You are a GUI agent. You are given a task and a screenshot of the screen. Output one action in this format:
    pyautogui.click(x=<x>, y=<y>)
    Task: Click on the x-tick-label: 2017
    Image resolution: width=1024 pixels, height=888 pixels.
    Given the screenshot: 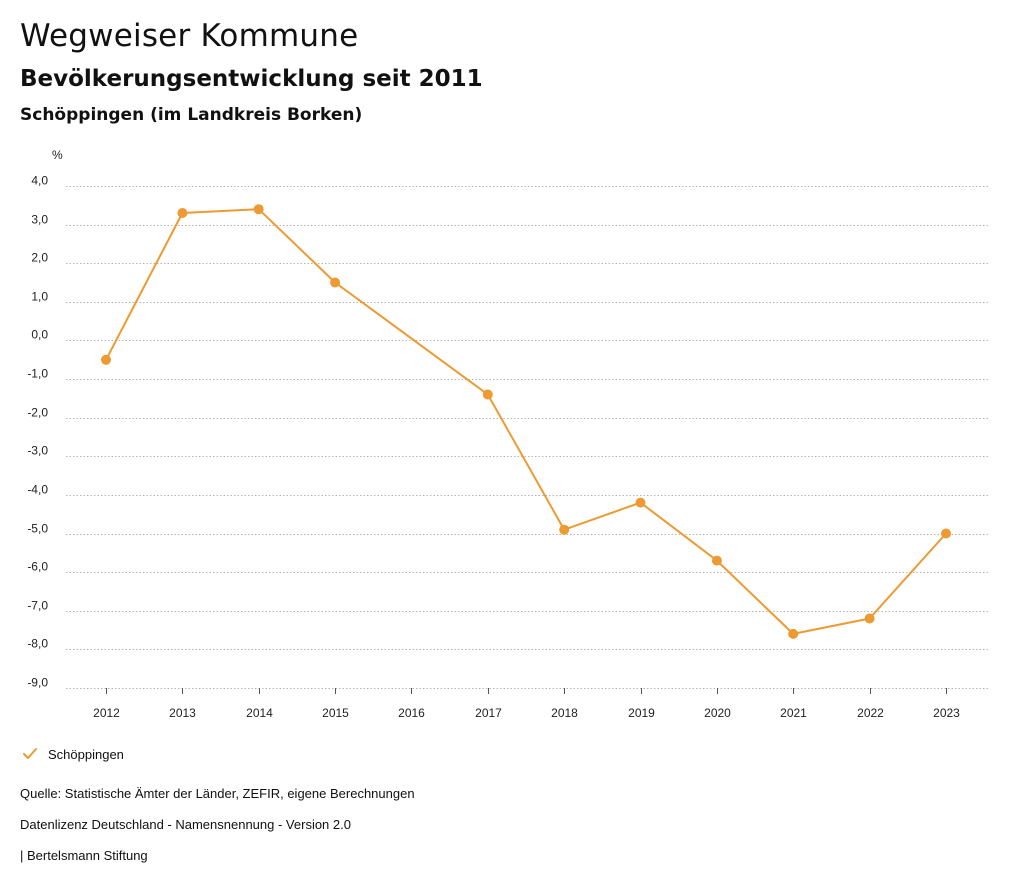 What is the action you would take?
    pyautogui.click(x=488, y=713)
    